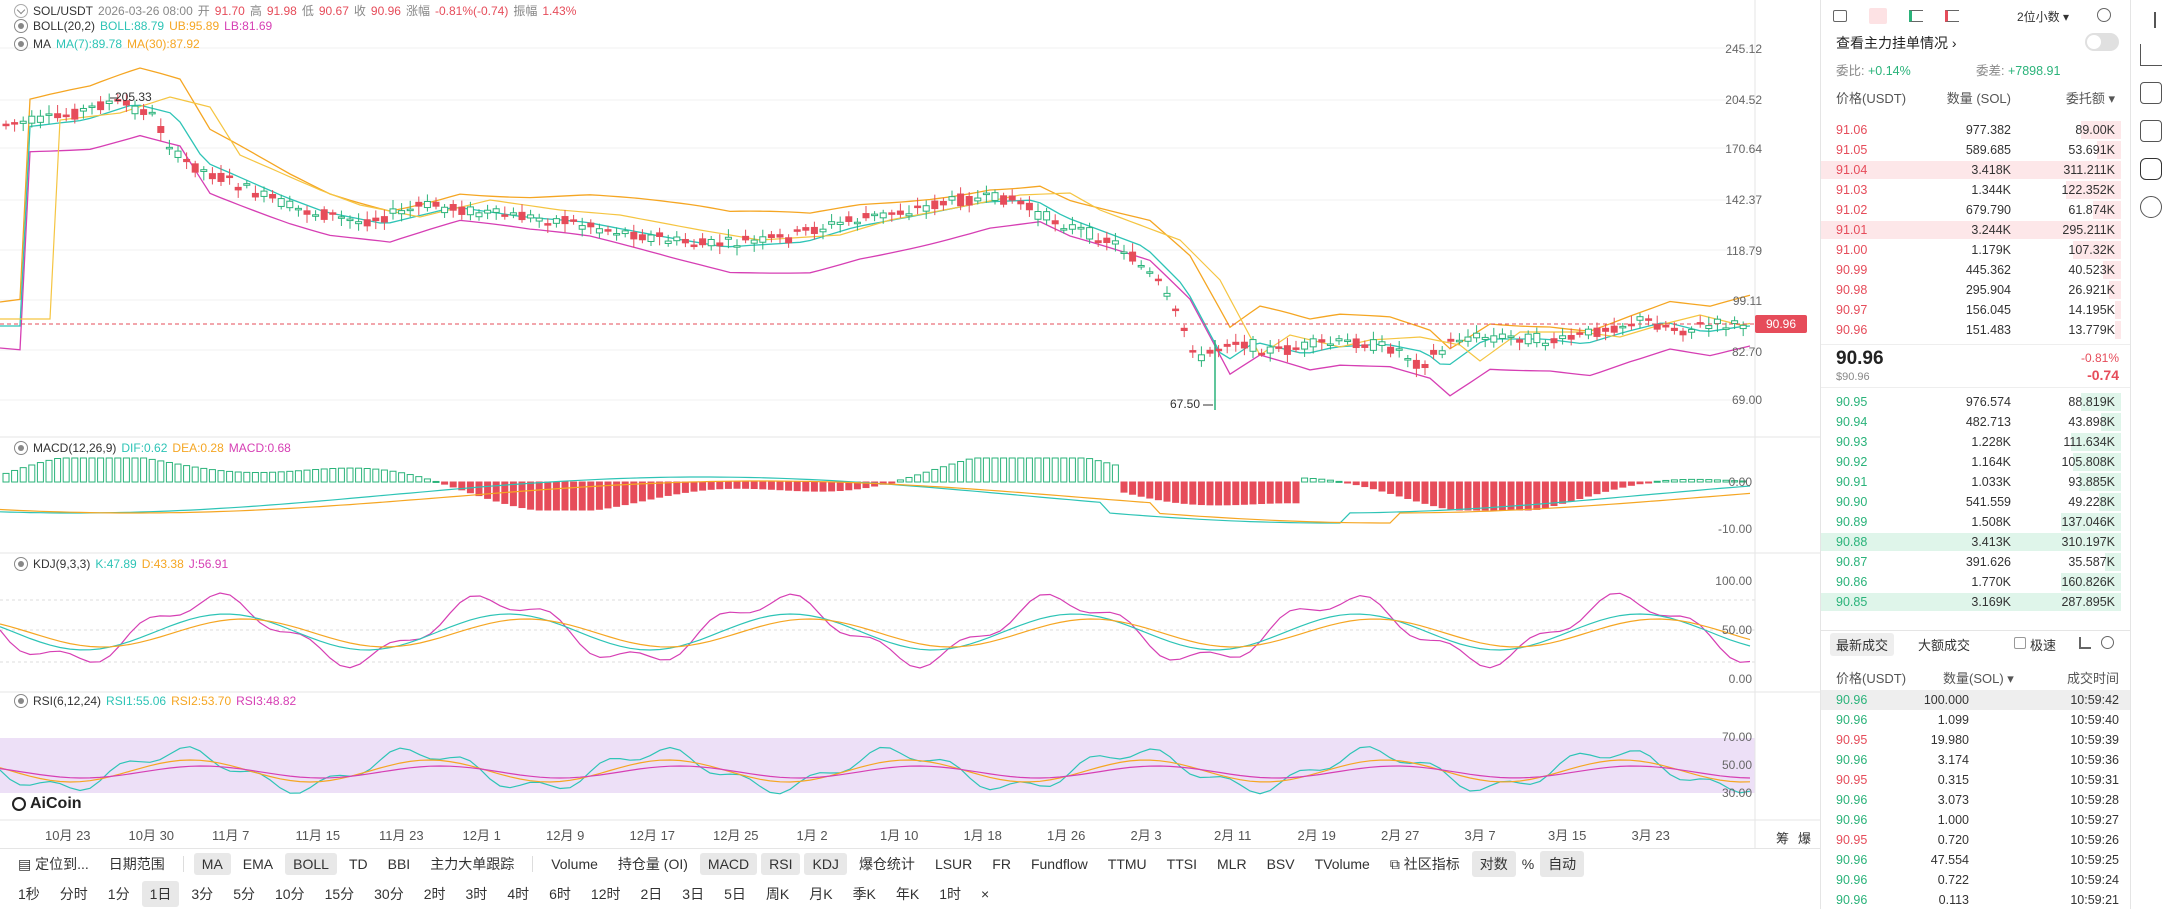 The height and width of the screenshot is (910, 2171). What do you see at coordinates (1971, 270) in the screenshot?
I see `ask-row: 90.99 445.362 40.523K` at bounding box center [1971, 270].